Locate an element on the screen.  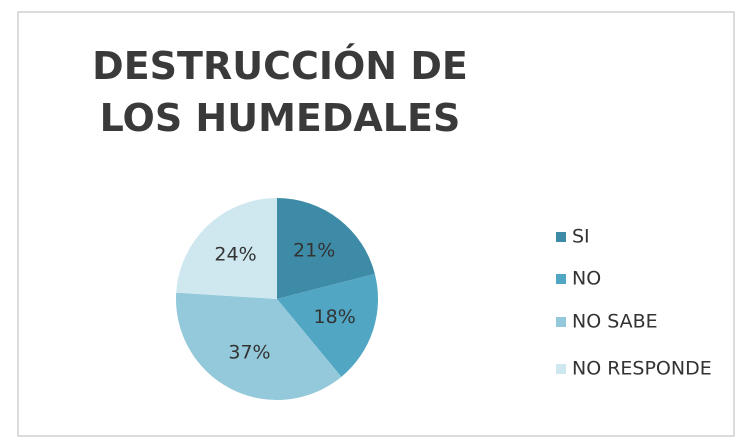
legend-label: NO SABE is located at coordinates (615, 322).